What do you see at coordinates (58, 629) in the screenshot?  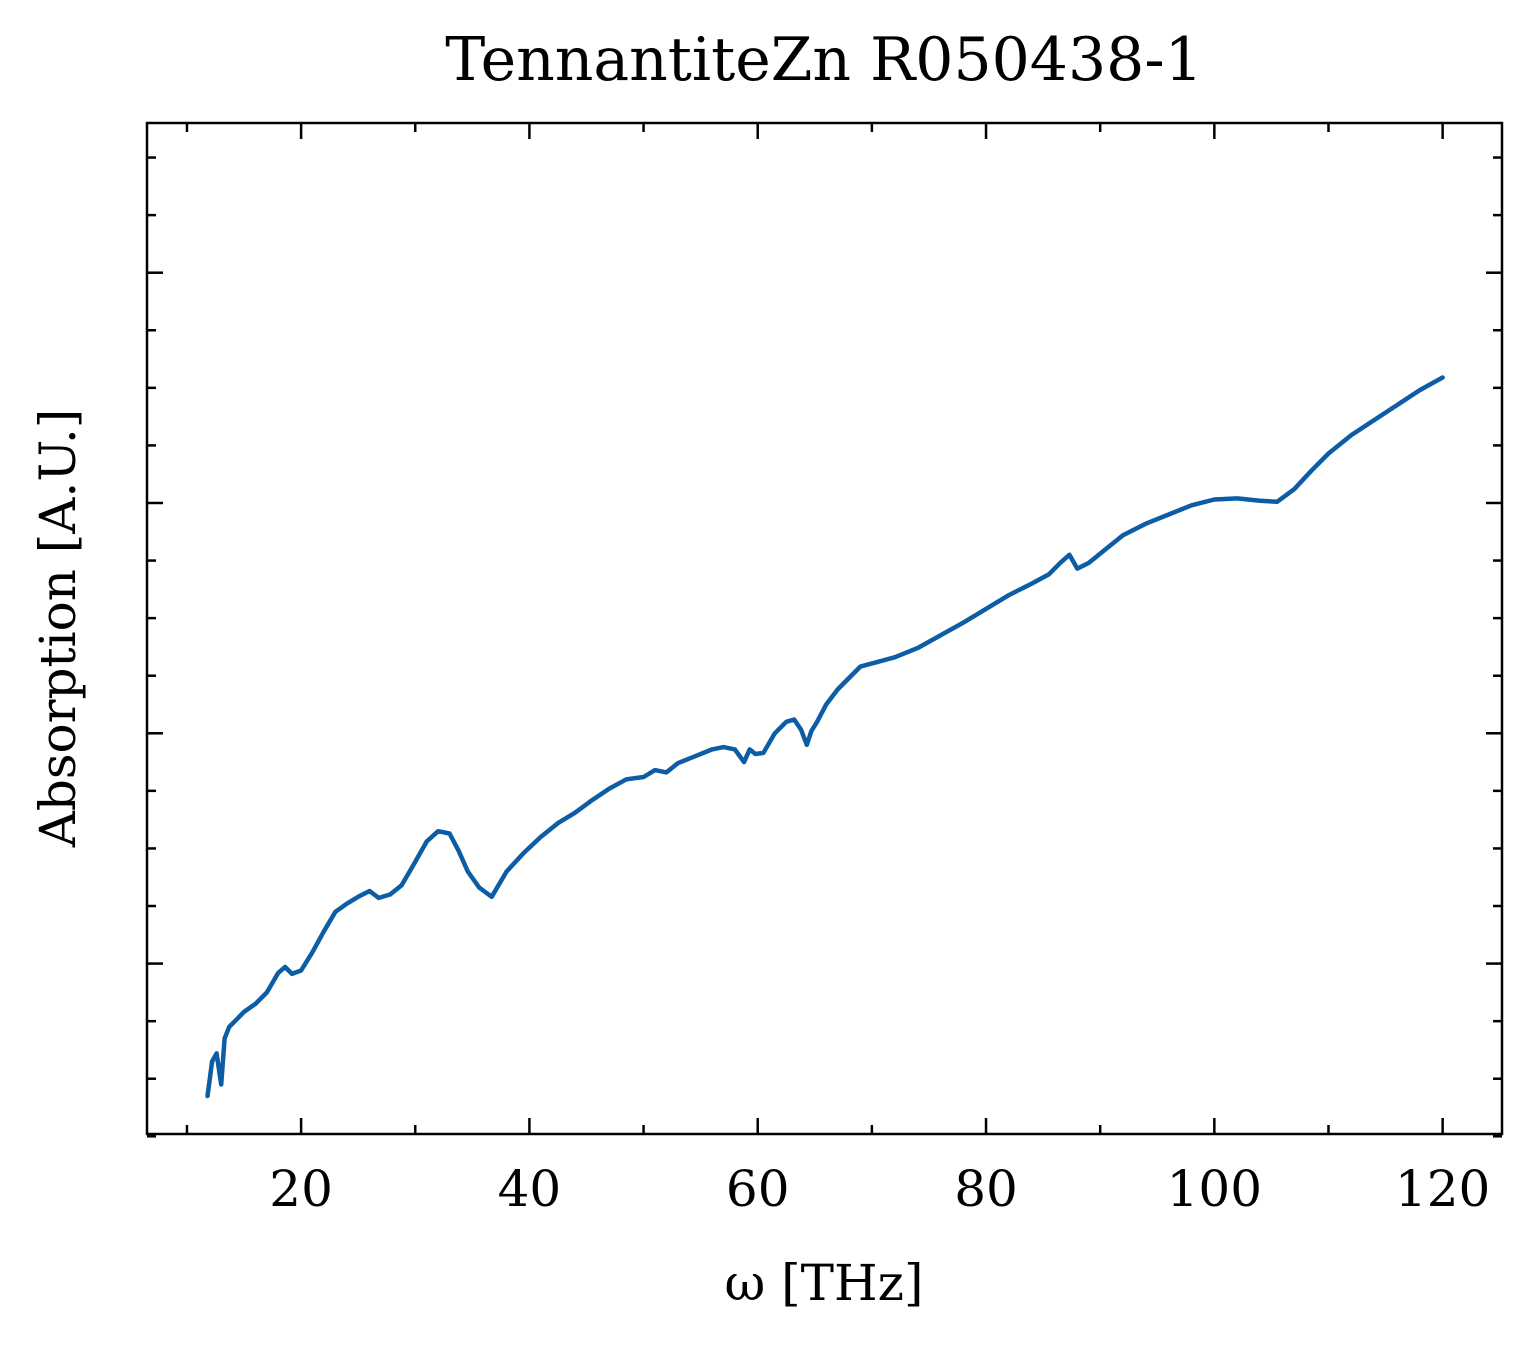 I see `y-axis-label: Absorption [A.U.]` at bounding box center [58, 629].